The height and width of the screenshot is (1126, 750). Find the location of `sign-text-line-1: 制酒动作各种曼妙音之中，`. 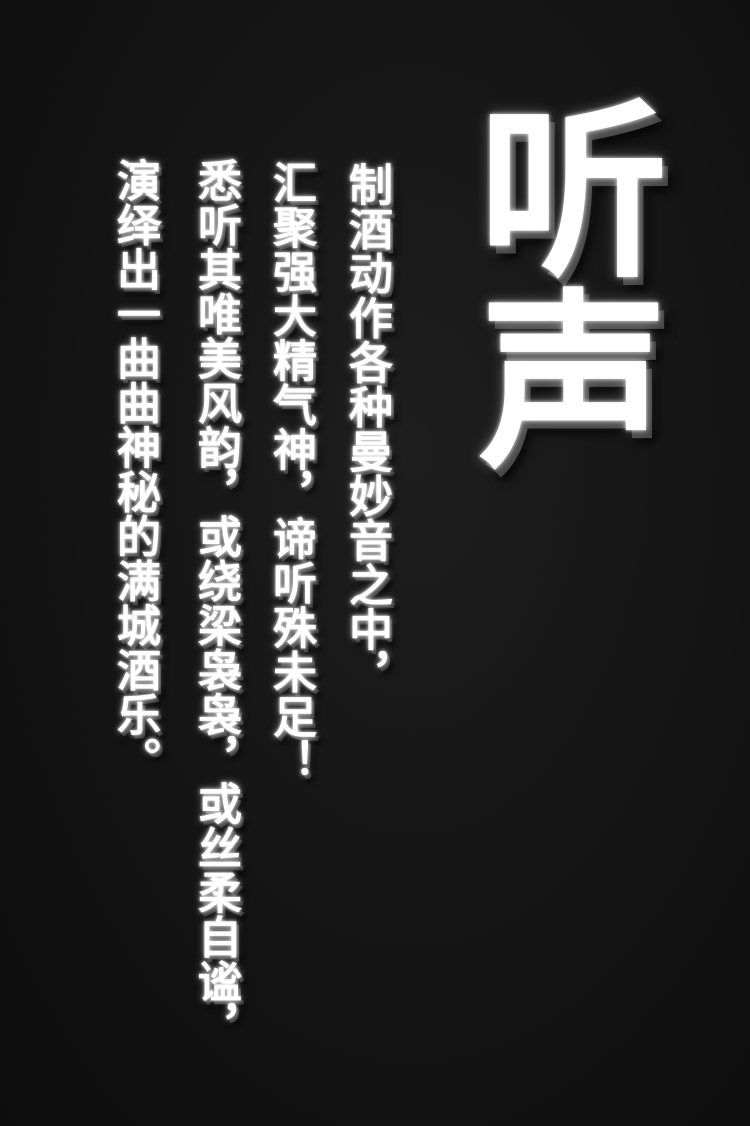

sign-text-line-1: 制酒动作各种曼妙音之中， is located at coordinates (366, 429).